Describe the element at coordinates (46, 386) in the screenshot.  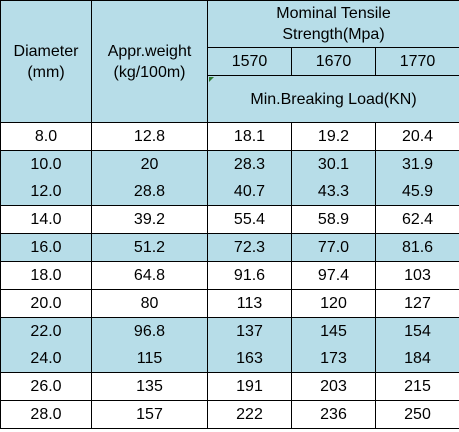
I see `diameter-cell: 26.0` at that location.